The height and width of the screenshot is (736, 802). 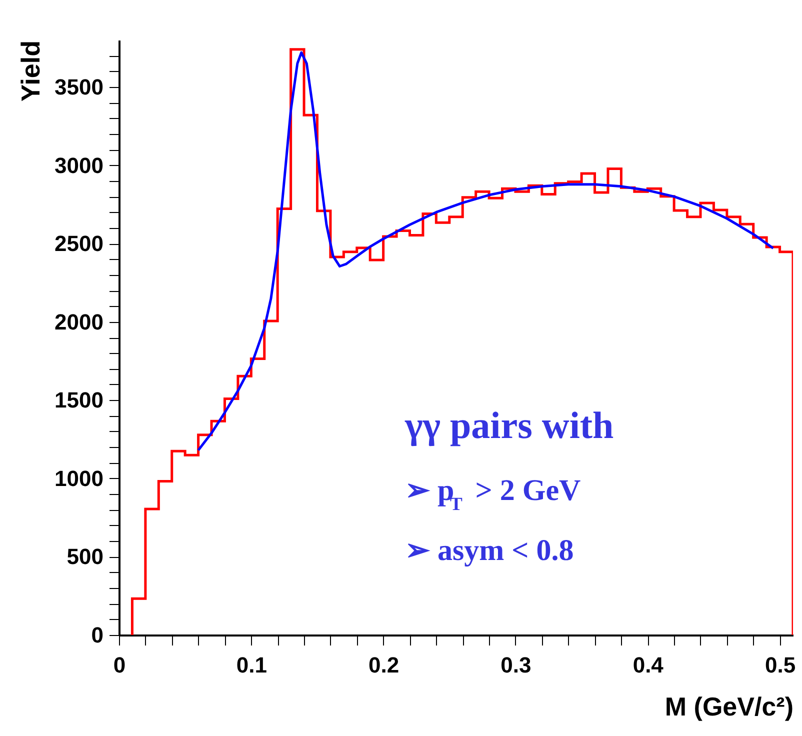 What do you see at coordinates (780, 665) in the screenshot?
I see `x-tick-label: 0.5` at bounding box center [780, 665].